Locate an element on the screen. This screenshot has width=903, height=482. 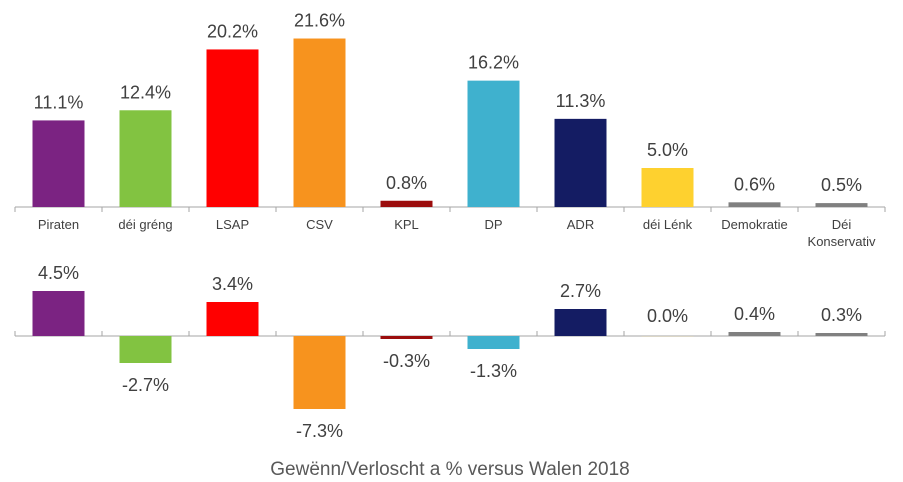
value-label: 0.6% is located at coordinates (754, 184).